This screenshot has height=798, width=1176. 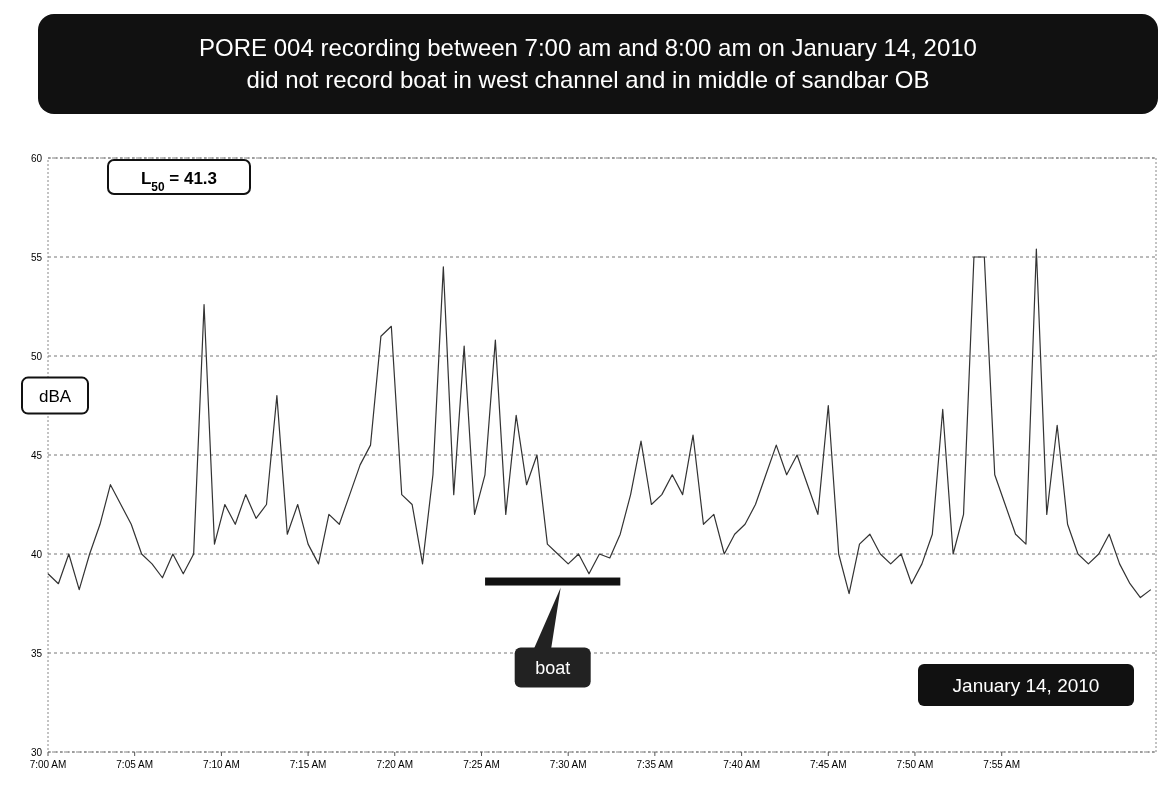 I want to click on y-tick-label: 35, so click(x=36, y=653).